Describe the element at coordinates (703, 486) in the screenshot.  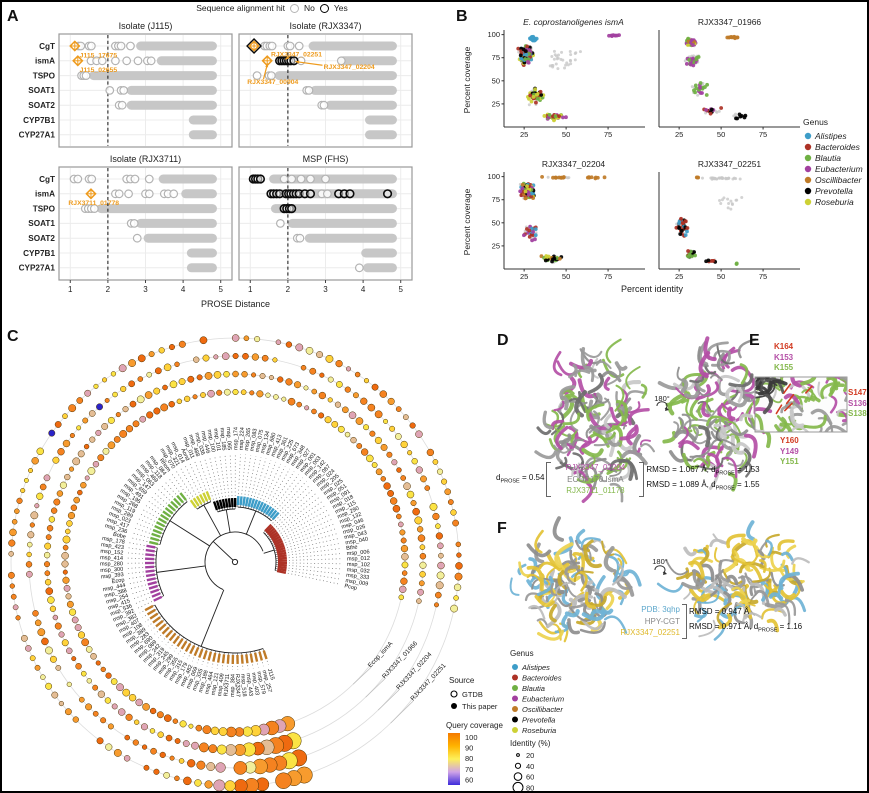
I see `rmsd-line: RMSD = 1.089 Å, dPROSE = 1.55` at that location.